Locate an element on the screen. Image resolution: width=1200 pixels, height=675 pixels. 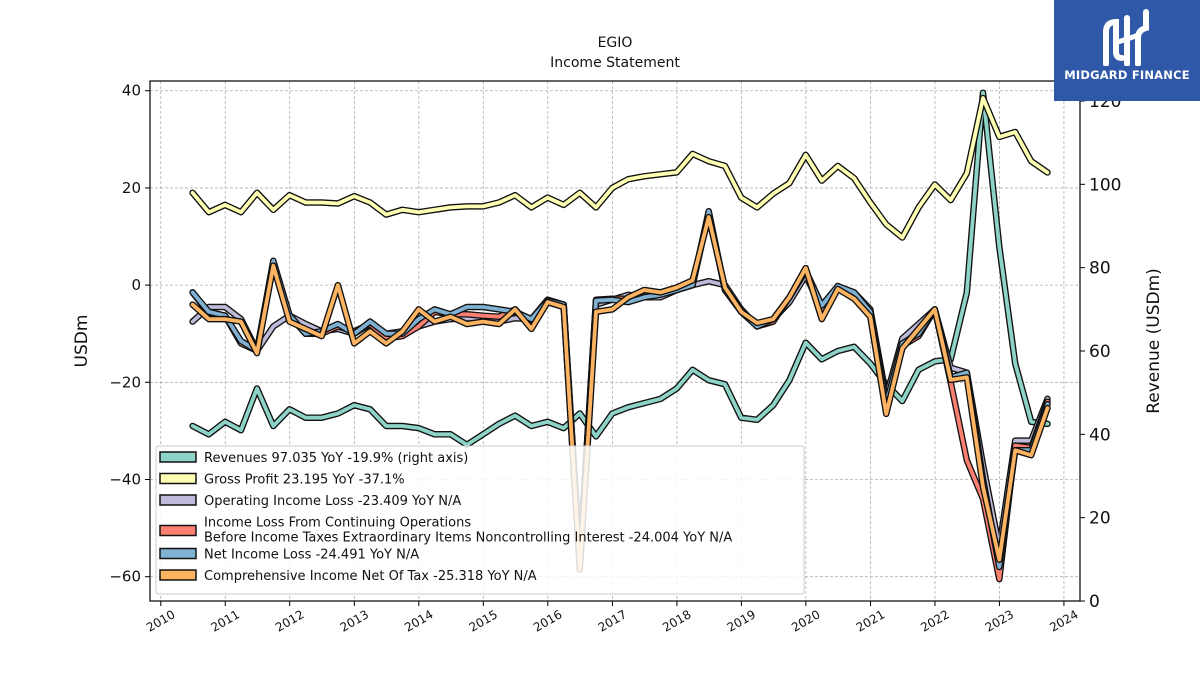
x-tick-label: 2015 is located at coordinates (483, 620).